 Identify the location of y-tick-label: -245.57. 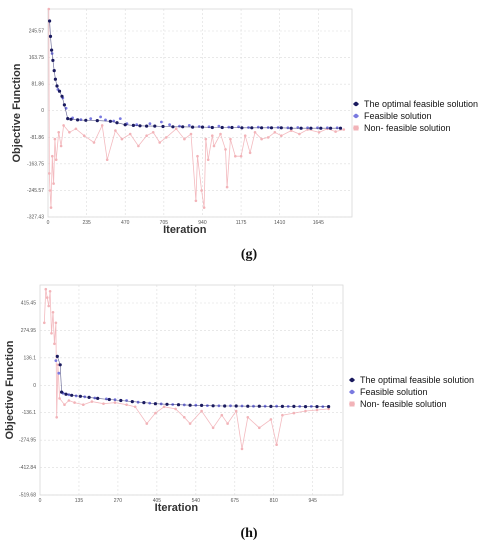
(35, 191).